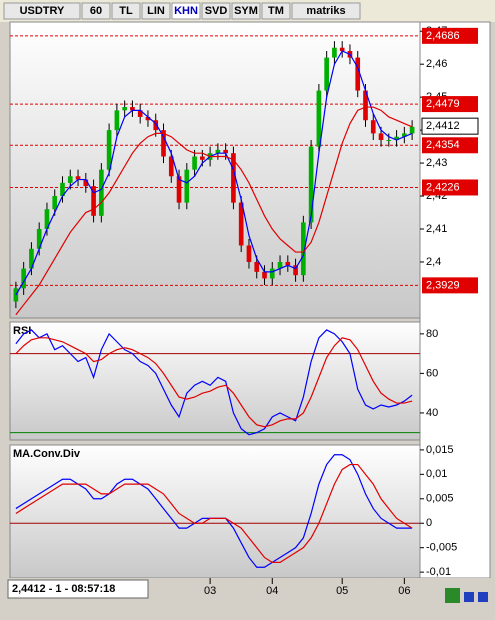 The width and height of the screenshot is (495, 620). Describe the element at coordinates (404, 591) in the screenshot. I see `x-tick-label: 06` at that location.